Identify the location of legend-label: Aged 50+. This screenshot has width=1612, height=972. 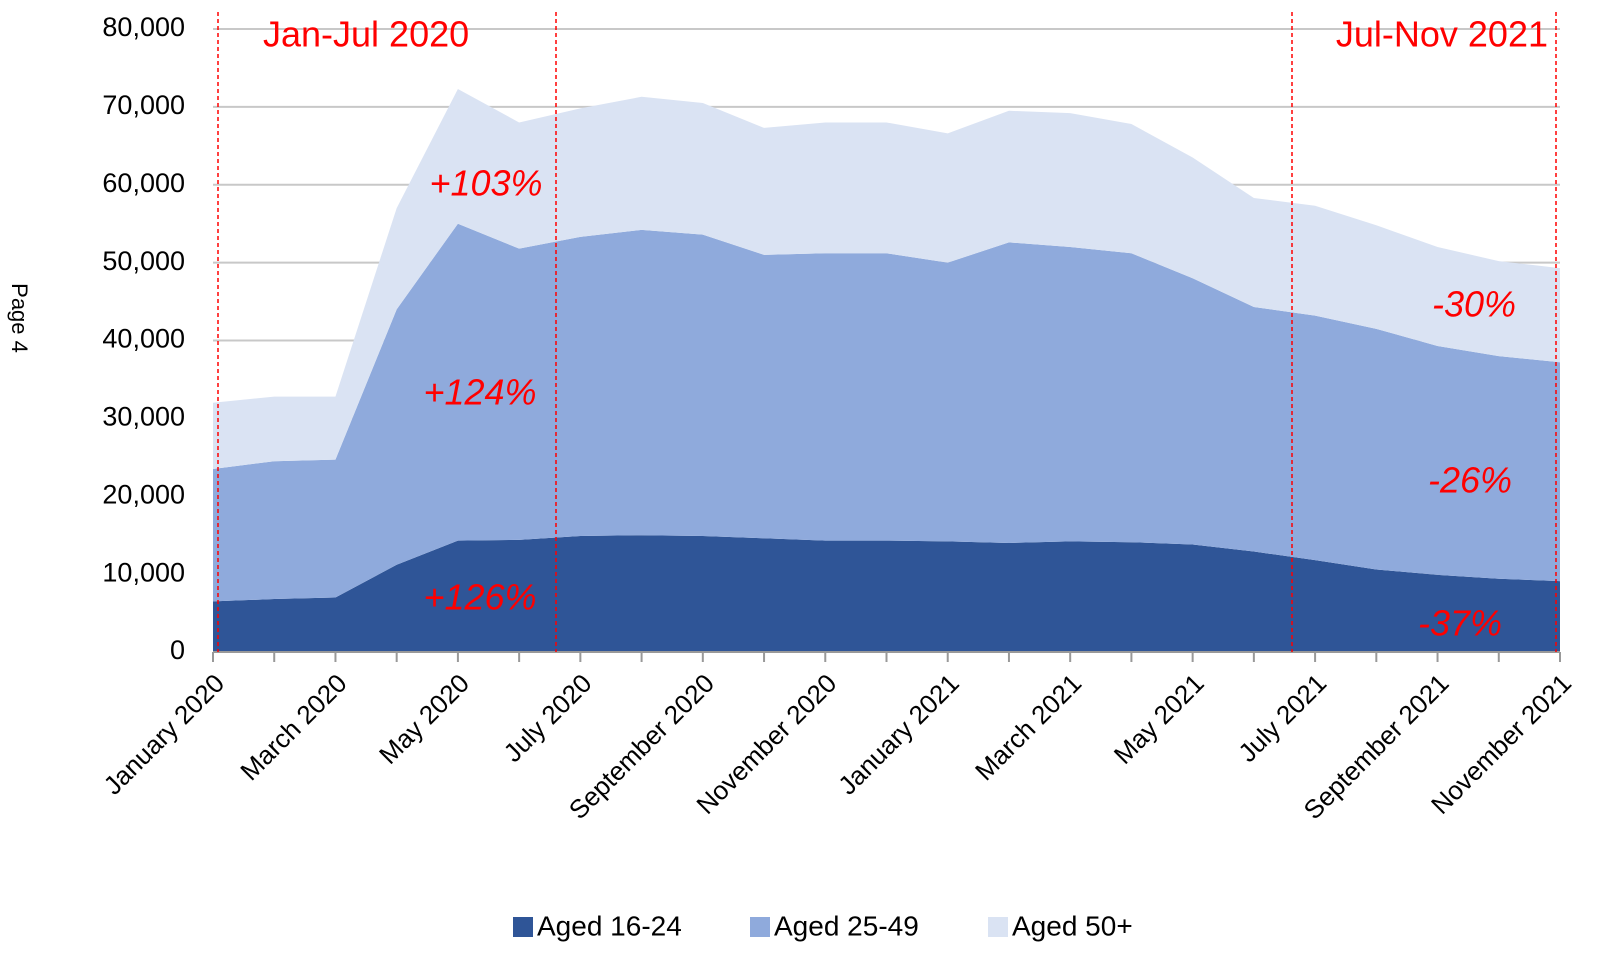
(1072, 925).